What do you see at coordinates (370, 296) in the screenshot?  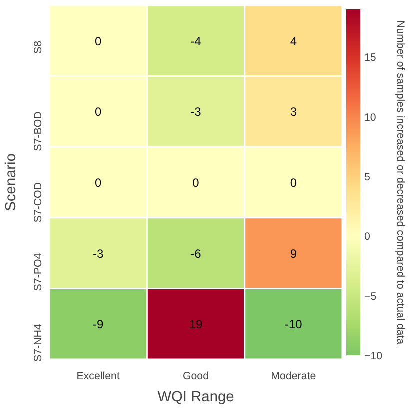 I see `color-bar-label: −5` at bounding box center [370, 296].